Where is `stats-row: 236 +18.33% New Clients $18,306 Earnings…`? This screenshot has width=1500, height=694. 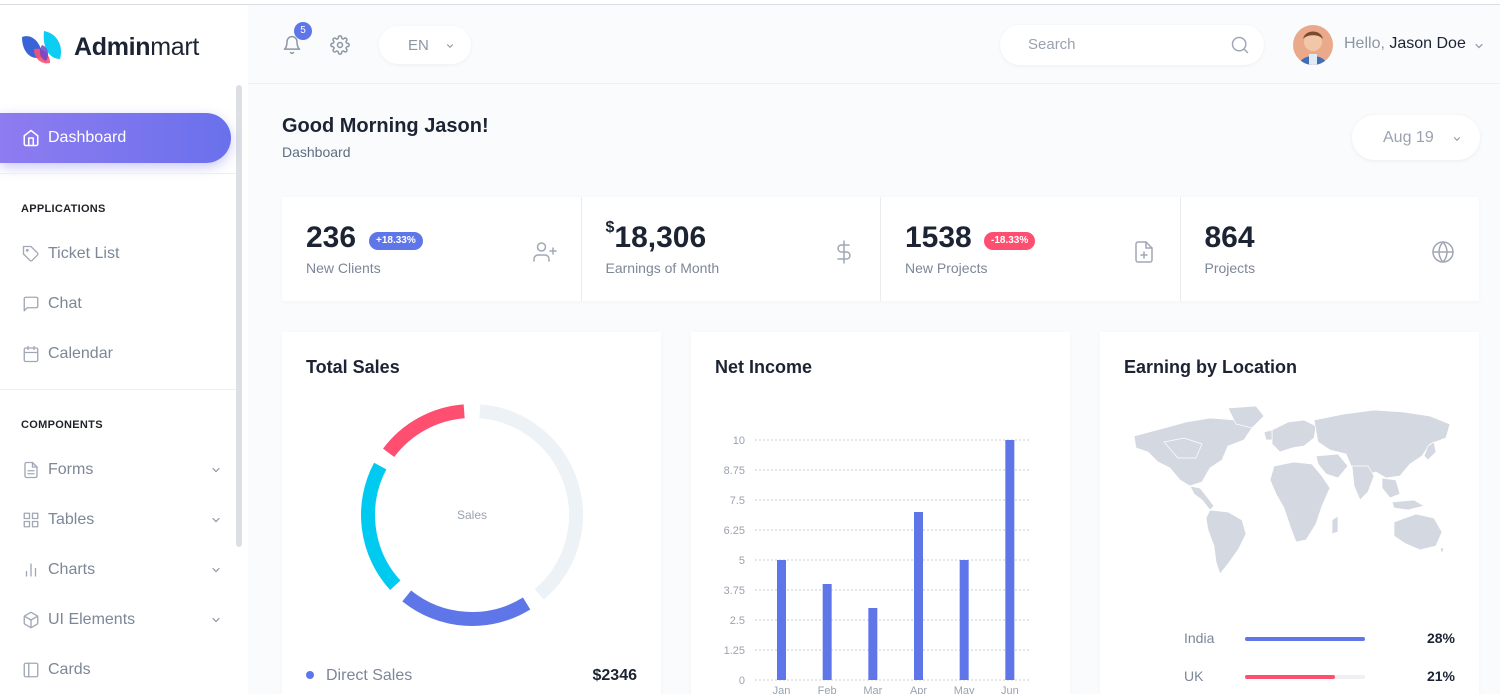
stats-row: 236 +18.33% New Clients $18,306 Earnings… is located at coordinates (880, 249).